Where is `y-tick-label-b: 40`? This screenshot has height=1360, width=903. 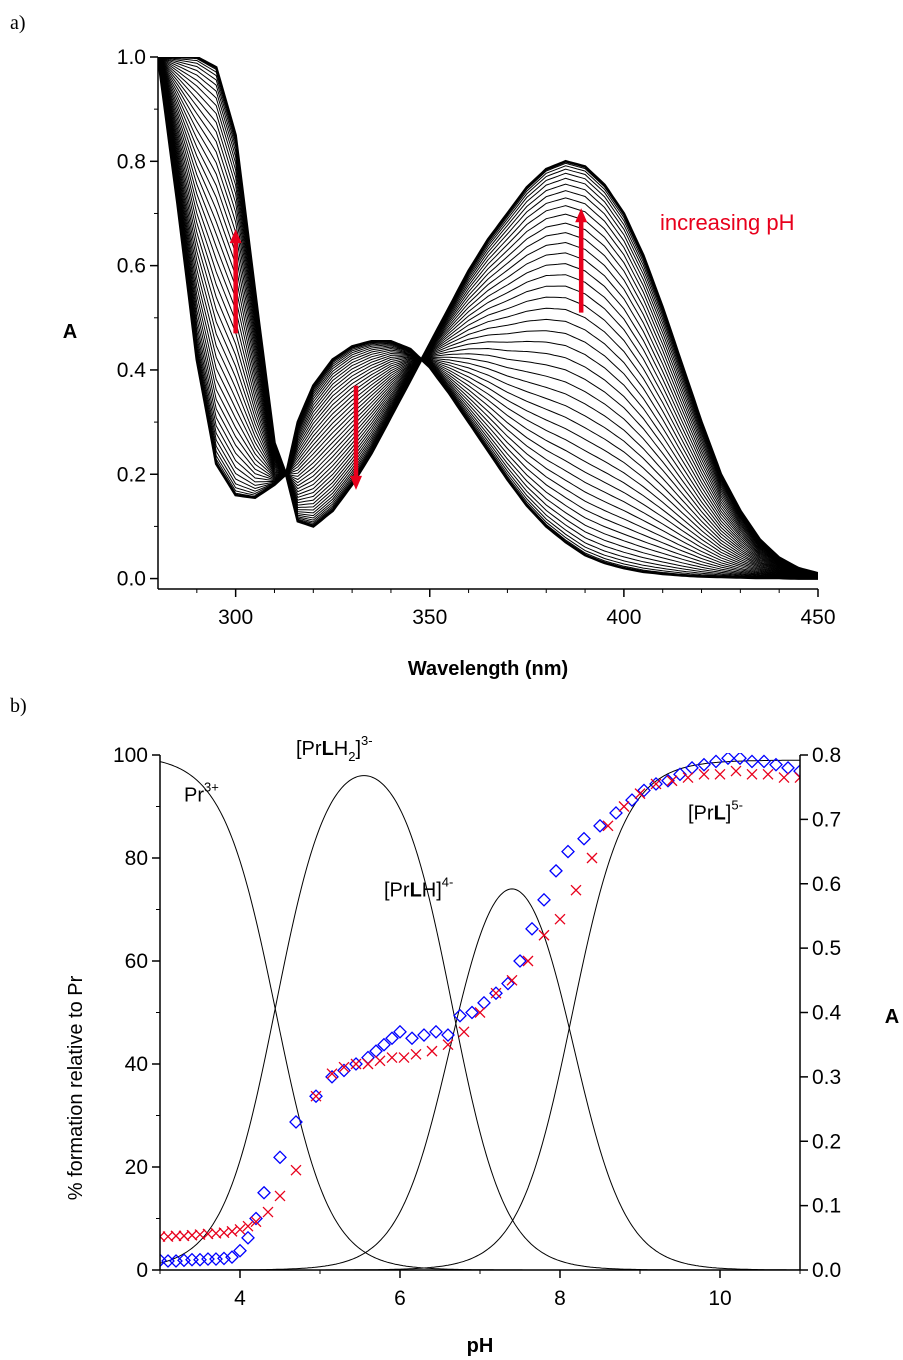 y-tick-label-b: 40 is located at coordinates (136, 1064).